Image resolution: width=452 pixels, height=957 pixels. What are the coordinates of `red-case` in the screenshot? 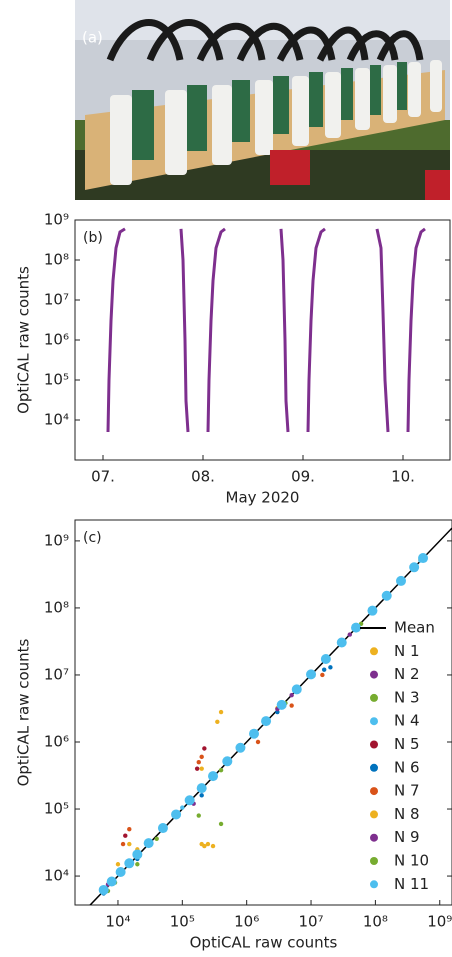 It's located at (437, 185).